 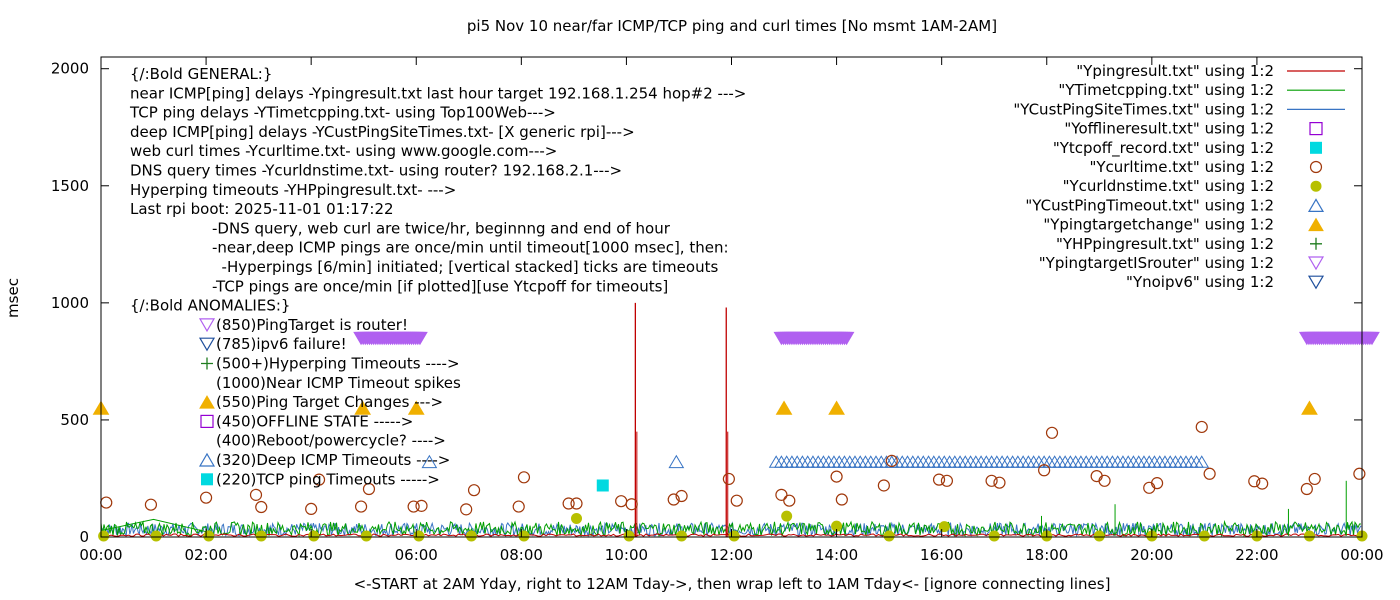 What do you see at coordinates (1175, 71) in the screenshot?
I see `legend-entry-label: "Ypingresult.txt" using 1:2` at bounding box center [1175, 71].